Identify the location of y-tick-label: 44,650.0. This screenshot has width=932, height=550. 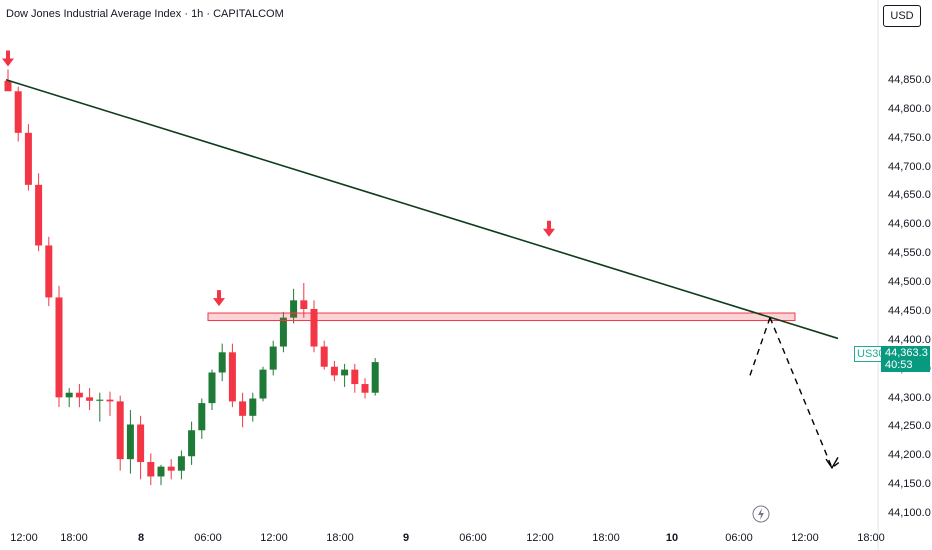
(909, 195).